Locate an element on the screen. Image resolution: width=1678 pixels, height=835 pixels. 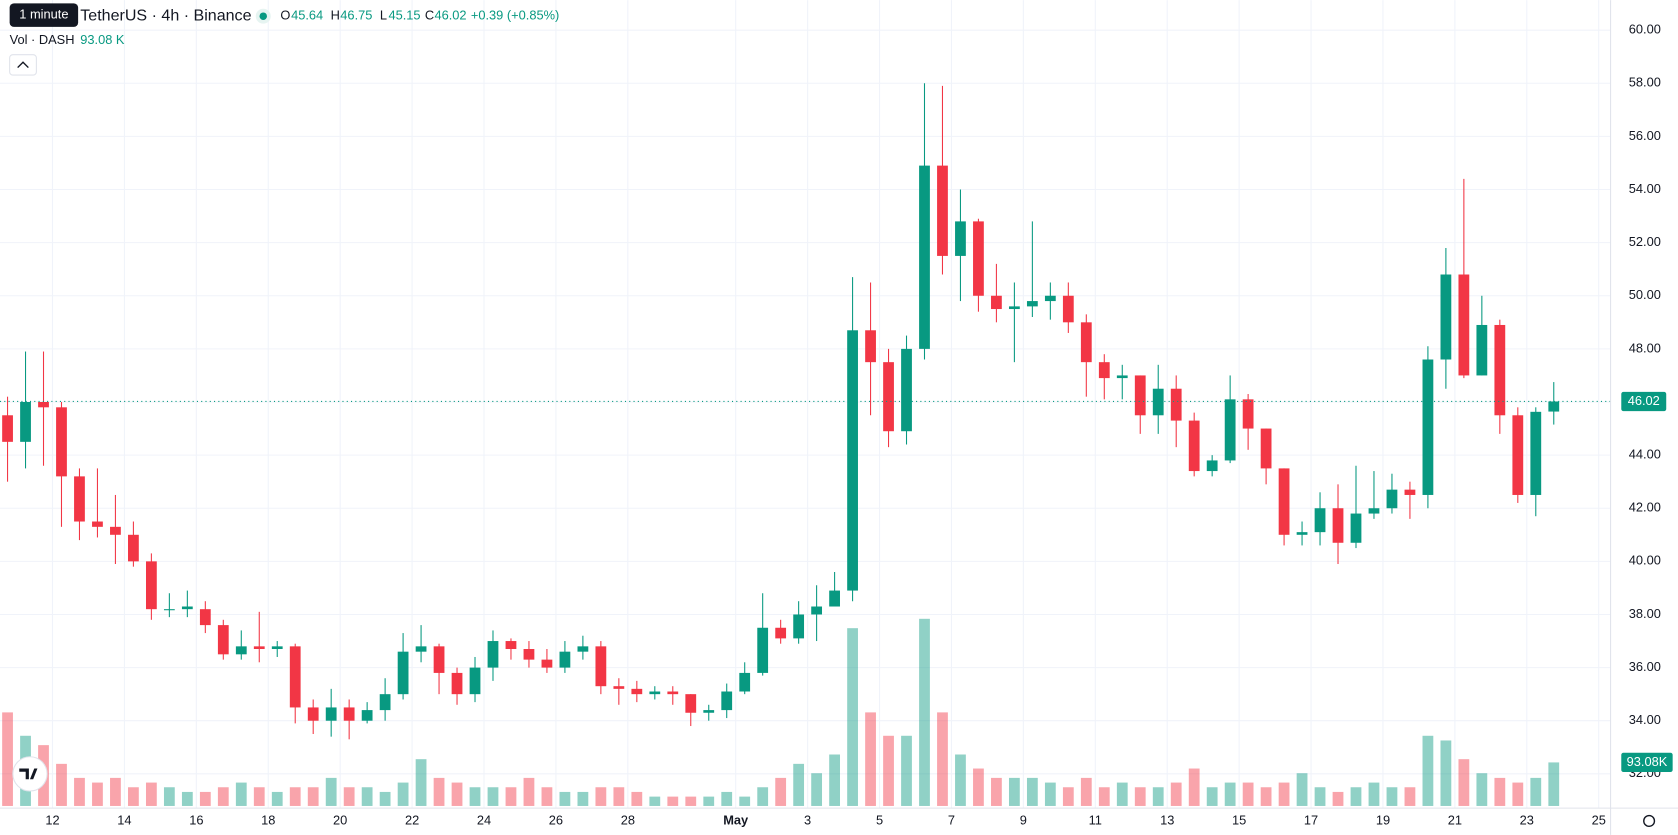
logo-mark is located at coordinates (28, 774).